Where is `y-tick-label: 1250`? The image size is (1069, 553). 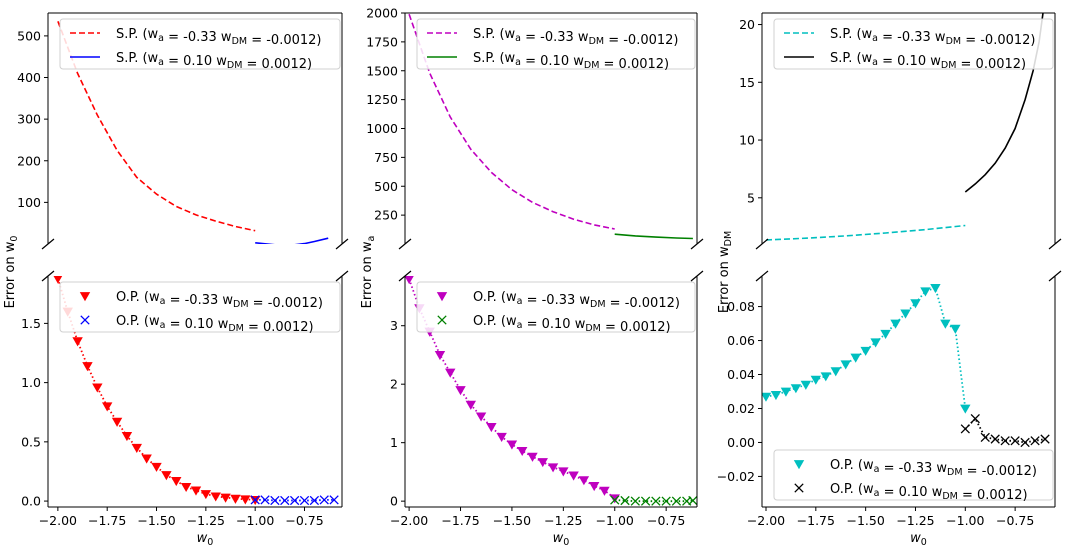 y-tick-label: 1250 is located at coordinates (382, 99).